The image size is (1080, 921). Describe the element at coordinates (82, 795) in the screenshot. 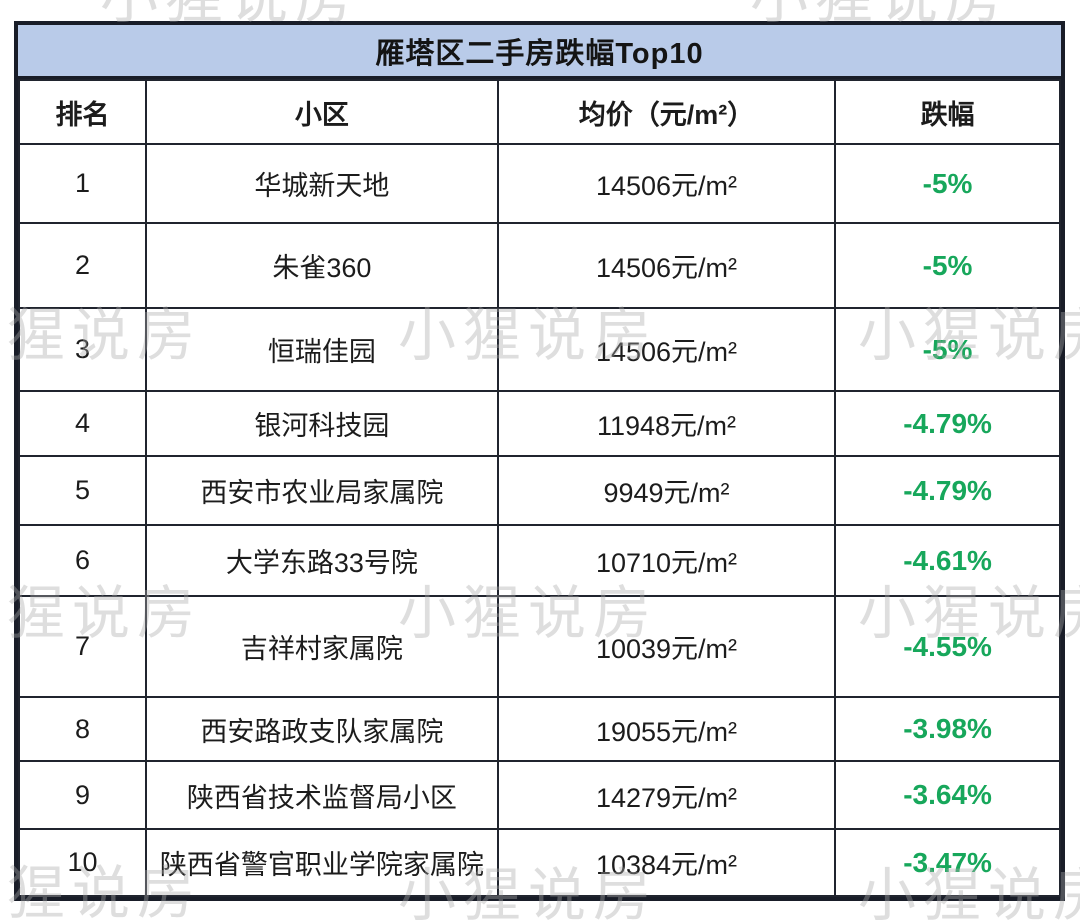

I see `rank-cell: 9` at that location.